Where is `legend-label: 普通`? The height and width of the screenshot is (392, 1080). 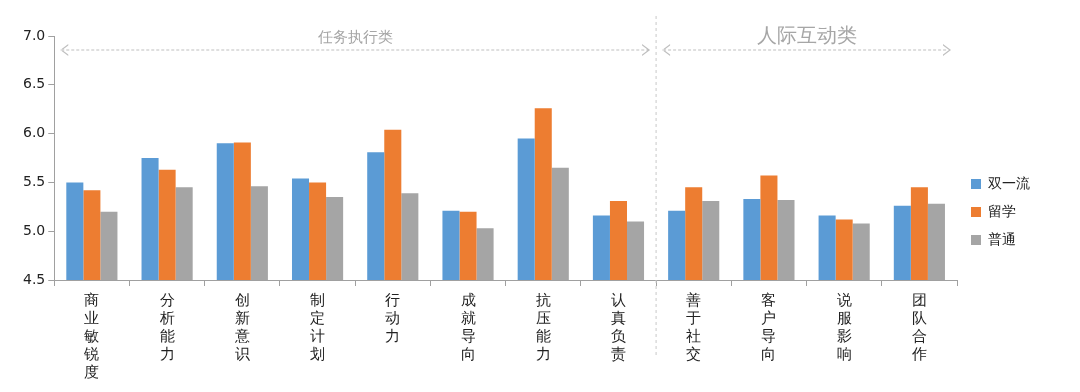 legend-label: 普通 is located at coordinates (1002, 238).